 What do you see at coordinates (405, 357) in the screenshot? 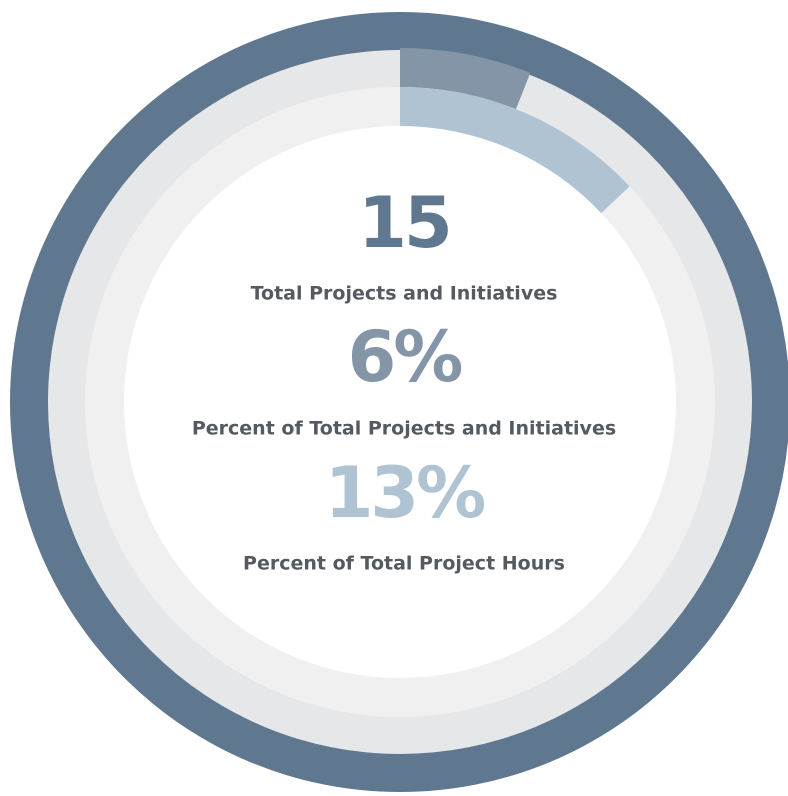
I see `value-label: 6%` at bounding box center [405, 357].